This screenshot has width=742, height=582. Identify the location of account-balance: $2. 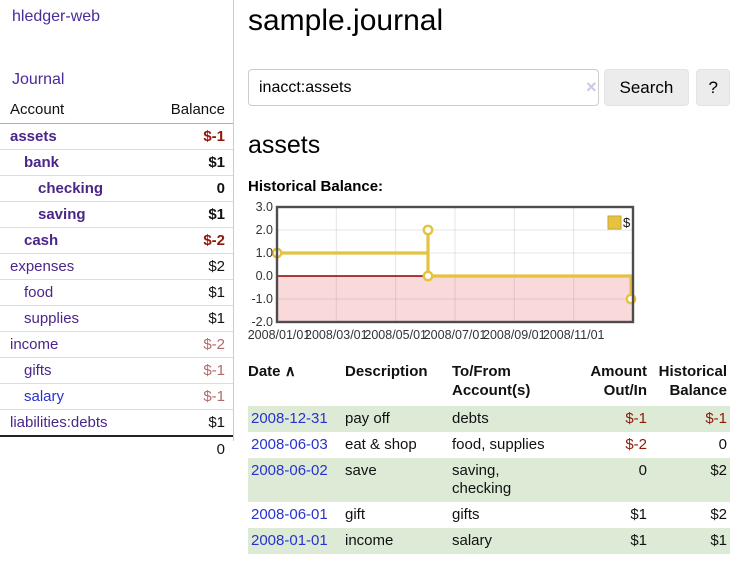
(190, 266).